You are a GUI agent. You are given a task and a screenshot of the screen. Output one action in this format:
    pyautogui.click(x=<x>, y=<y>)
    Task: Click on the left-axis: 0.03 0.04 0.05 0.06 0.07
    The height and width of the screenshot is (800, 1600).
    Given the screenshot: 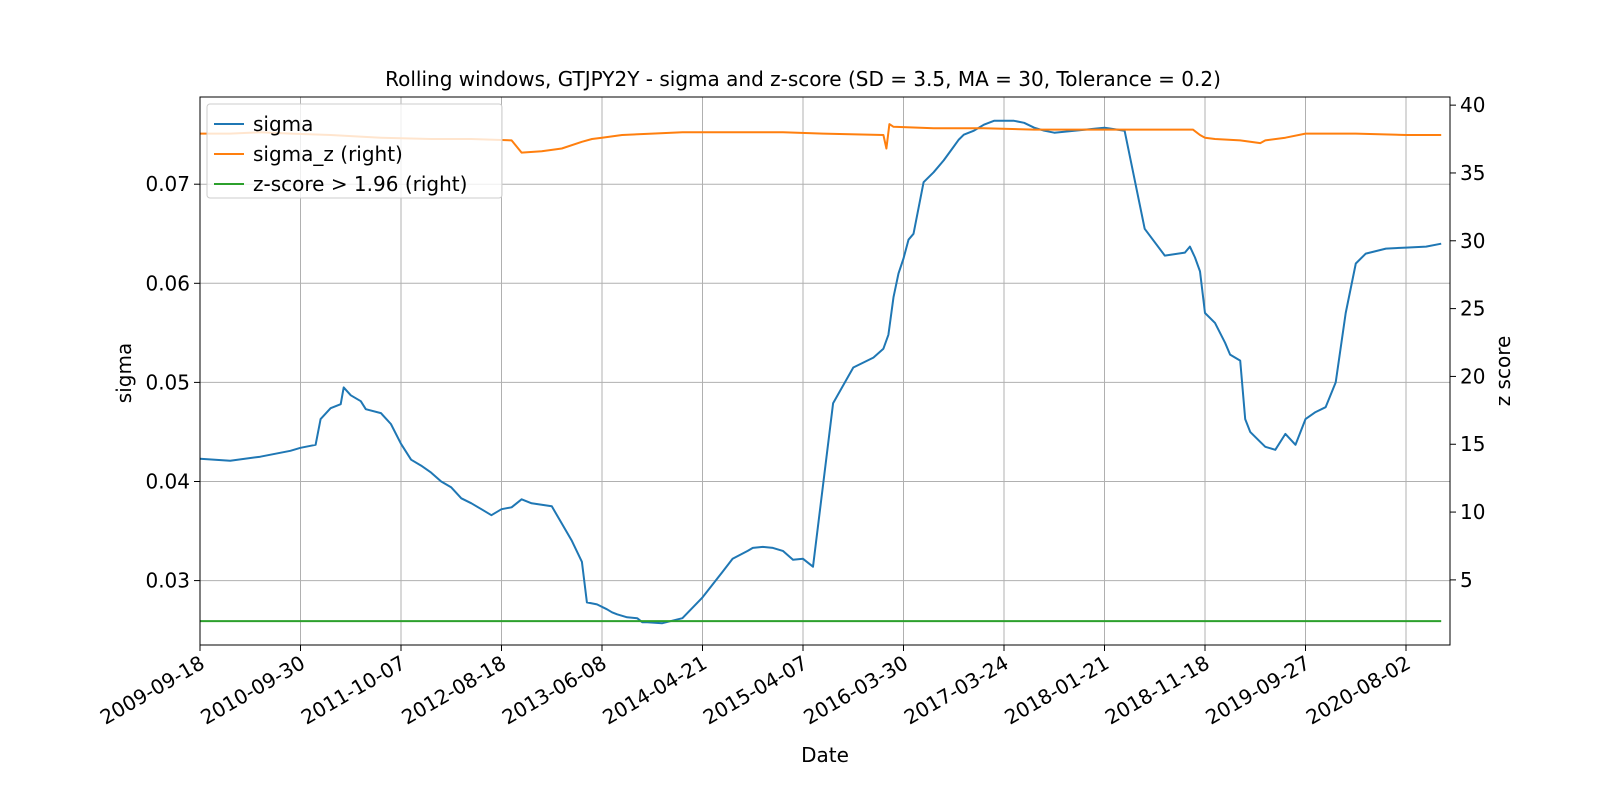 What is the action you would take?
    pyautogui.click(x=172, y=382)
    